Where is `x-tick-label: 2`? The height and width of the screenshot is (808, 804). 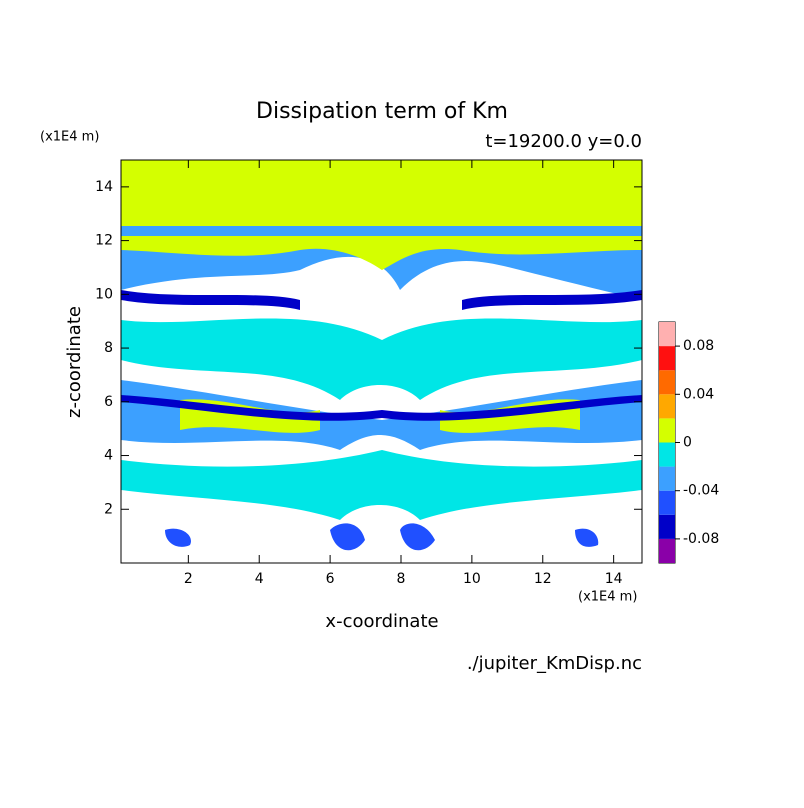
x-tick-label: 2 is located at coordinates (188, 579).